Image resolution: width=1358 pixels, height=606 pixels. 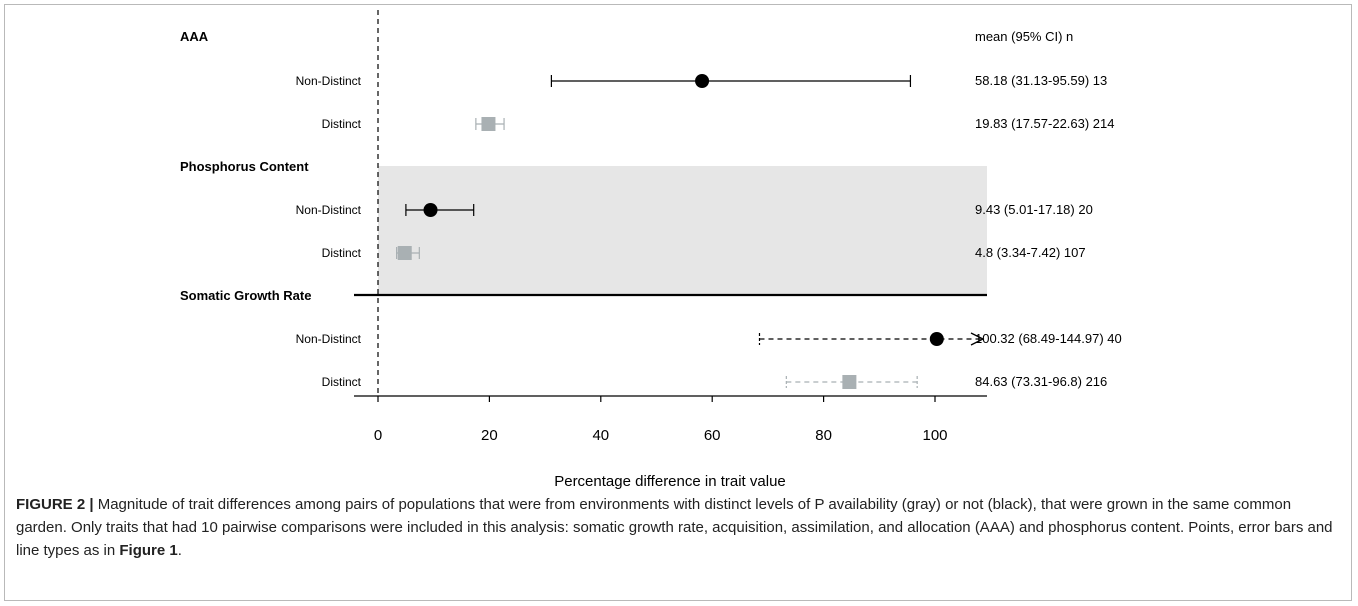 I want to click on x-tick-label: 80, so click(x=823, y=435).